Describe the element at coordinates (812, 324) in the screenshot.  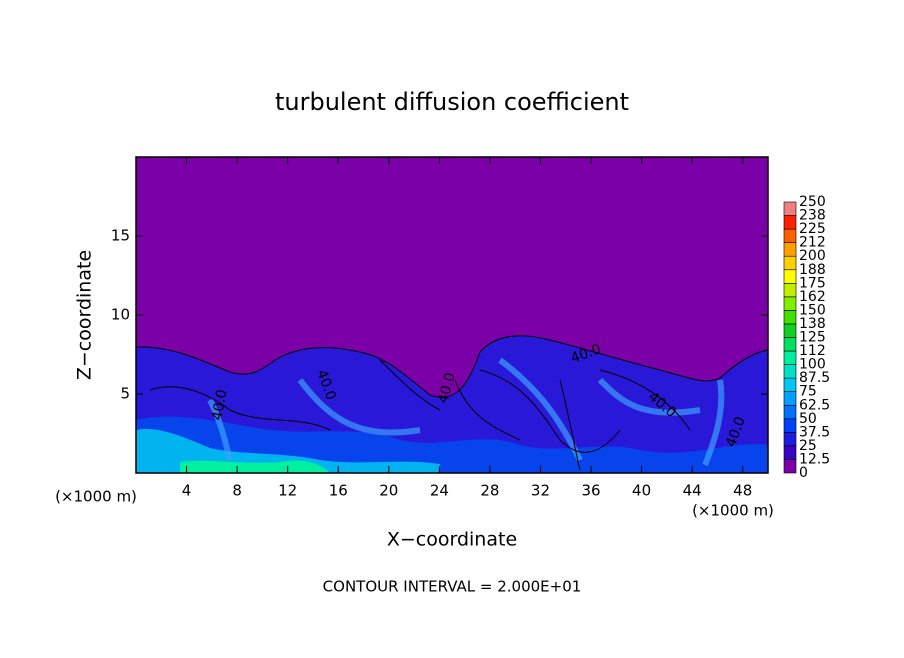
I see `colorbar-label: 138` at that location.